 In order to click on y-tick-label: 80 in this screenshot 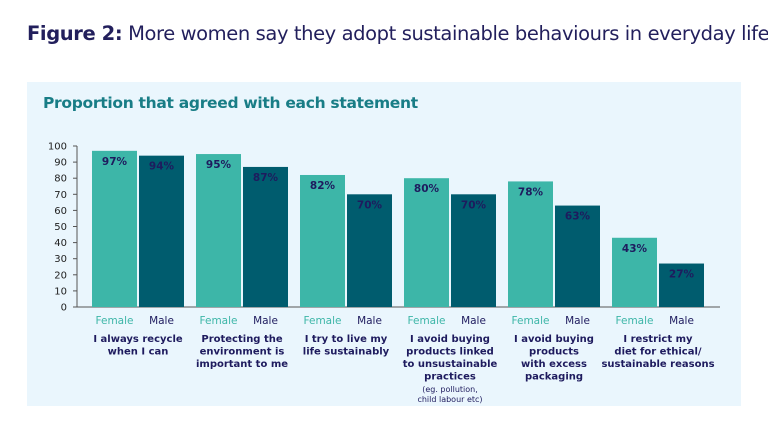, I will do `click(60, 179)`.